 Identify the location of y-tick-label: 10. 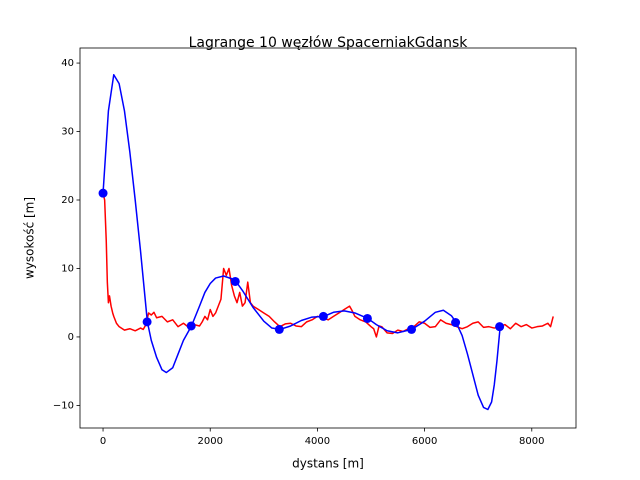
(67, 268).